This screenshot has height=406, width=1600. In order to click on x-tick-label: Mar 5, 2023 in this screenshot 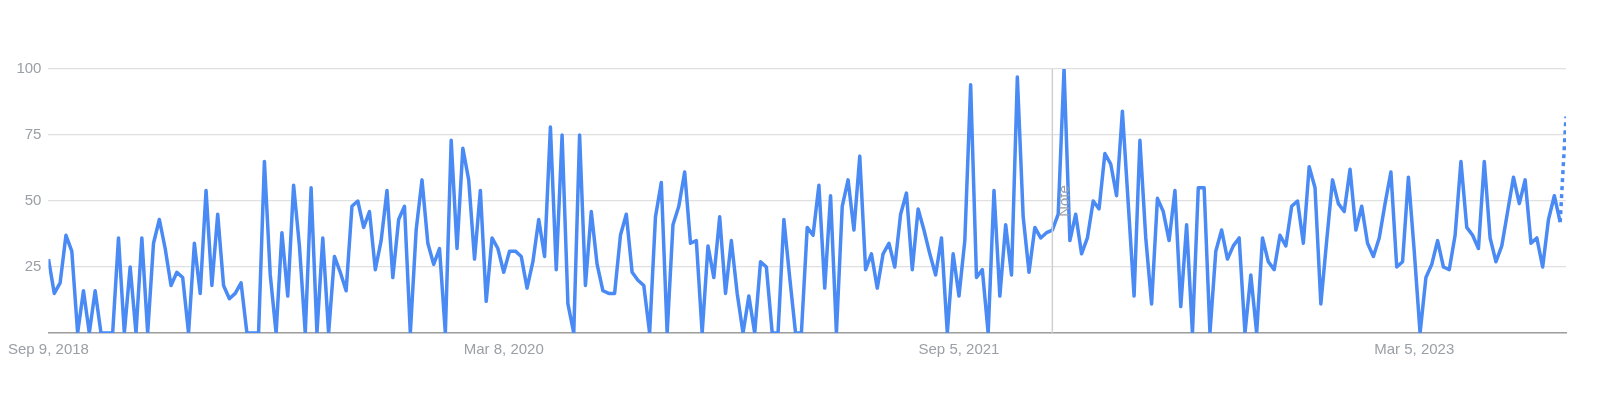, I will do `click(1414, 349)`.